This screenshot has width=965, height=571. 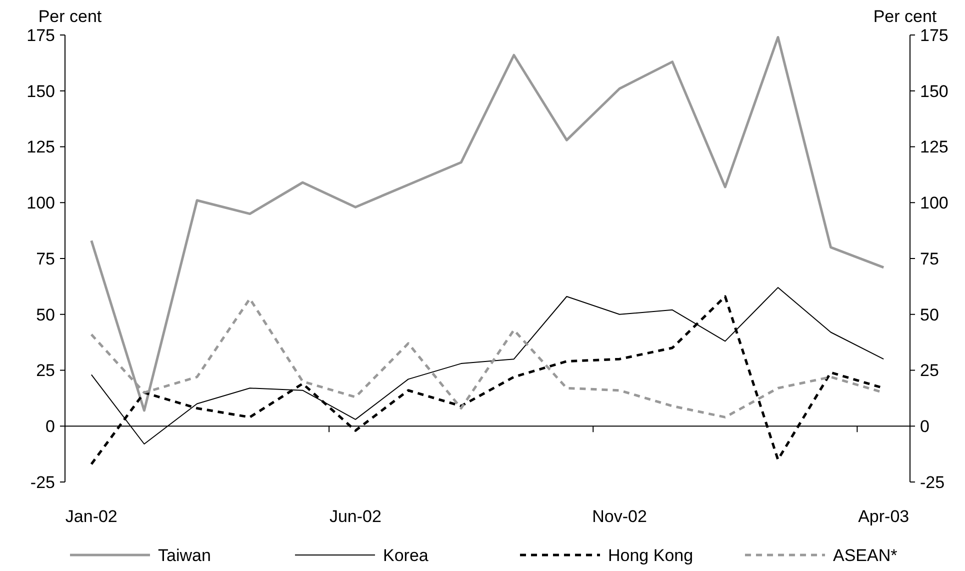 What do you see at coordinates (929, 370) in the screenshot?
I see `y2-tick-label: 25` at bounding box center [929, 370].